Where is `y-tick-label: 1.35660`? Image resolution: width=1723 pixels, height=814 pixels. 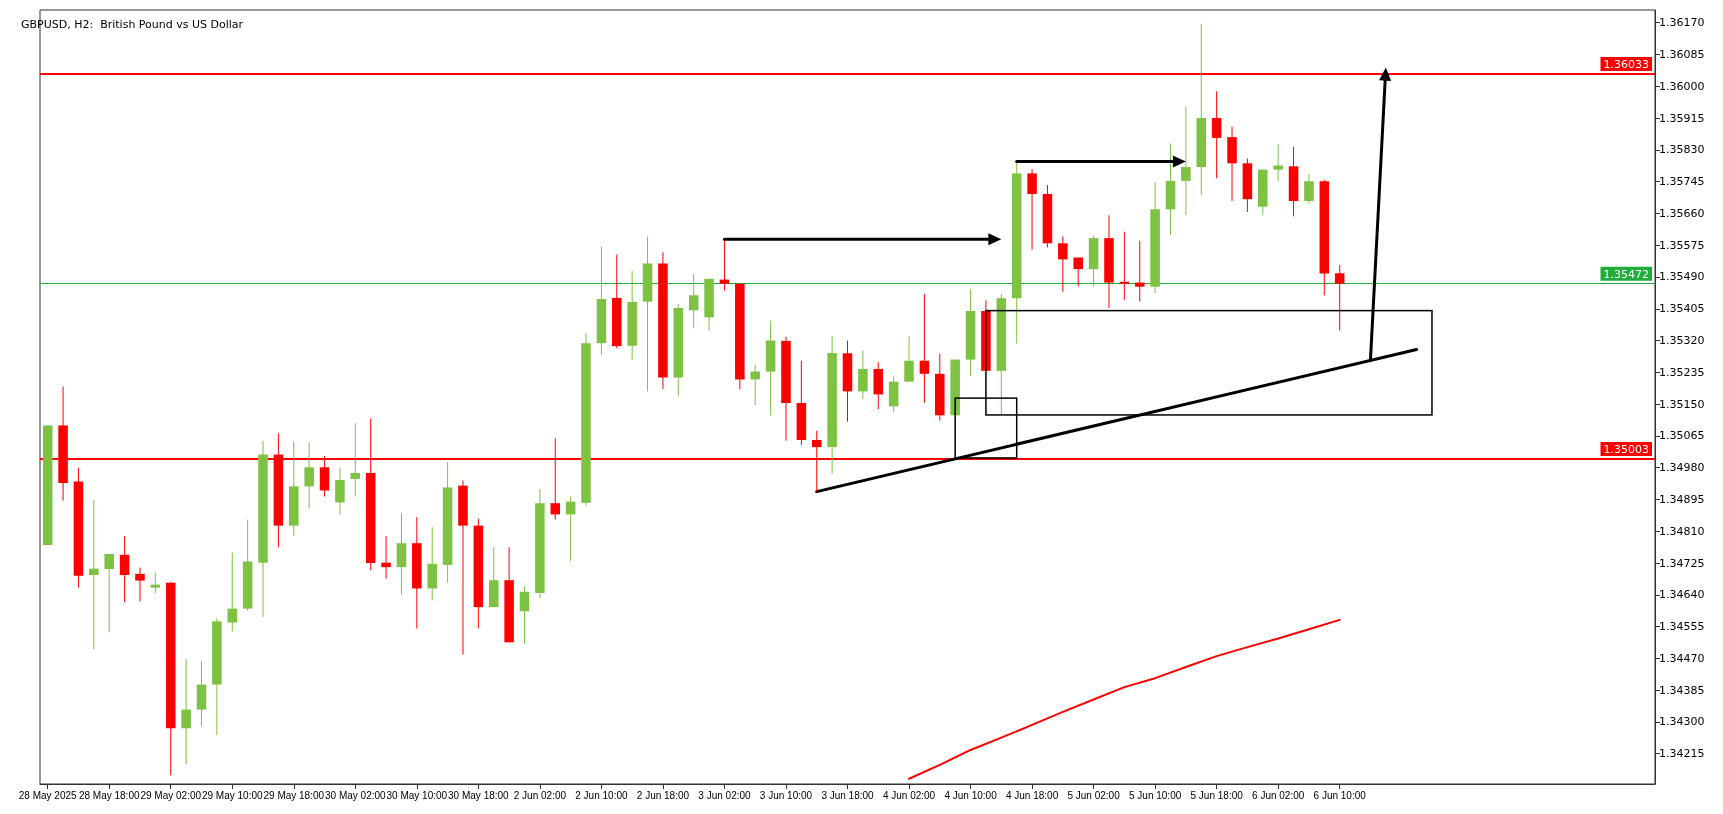
y-tick-label: 1.35660 is located at coordinates (1682, 213).